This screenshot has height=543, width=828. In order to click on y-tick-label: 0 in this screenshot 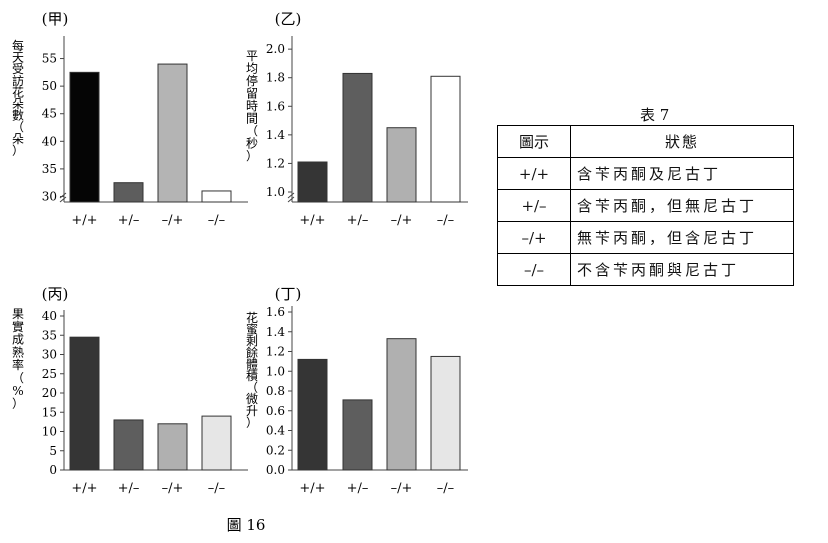, I will do `click(53, 470)`.